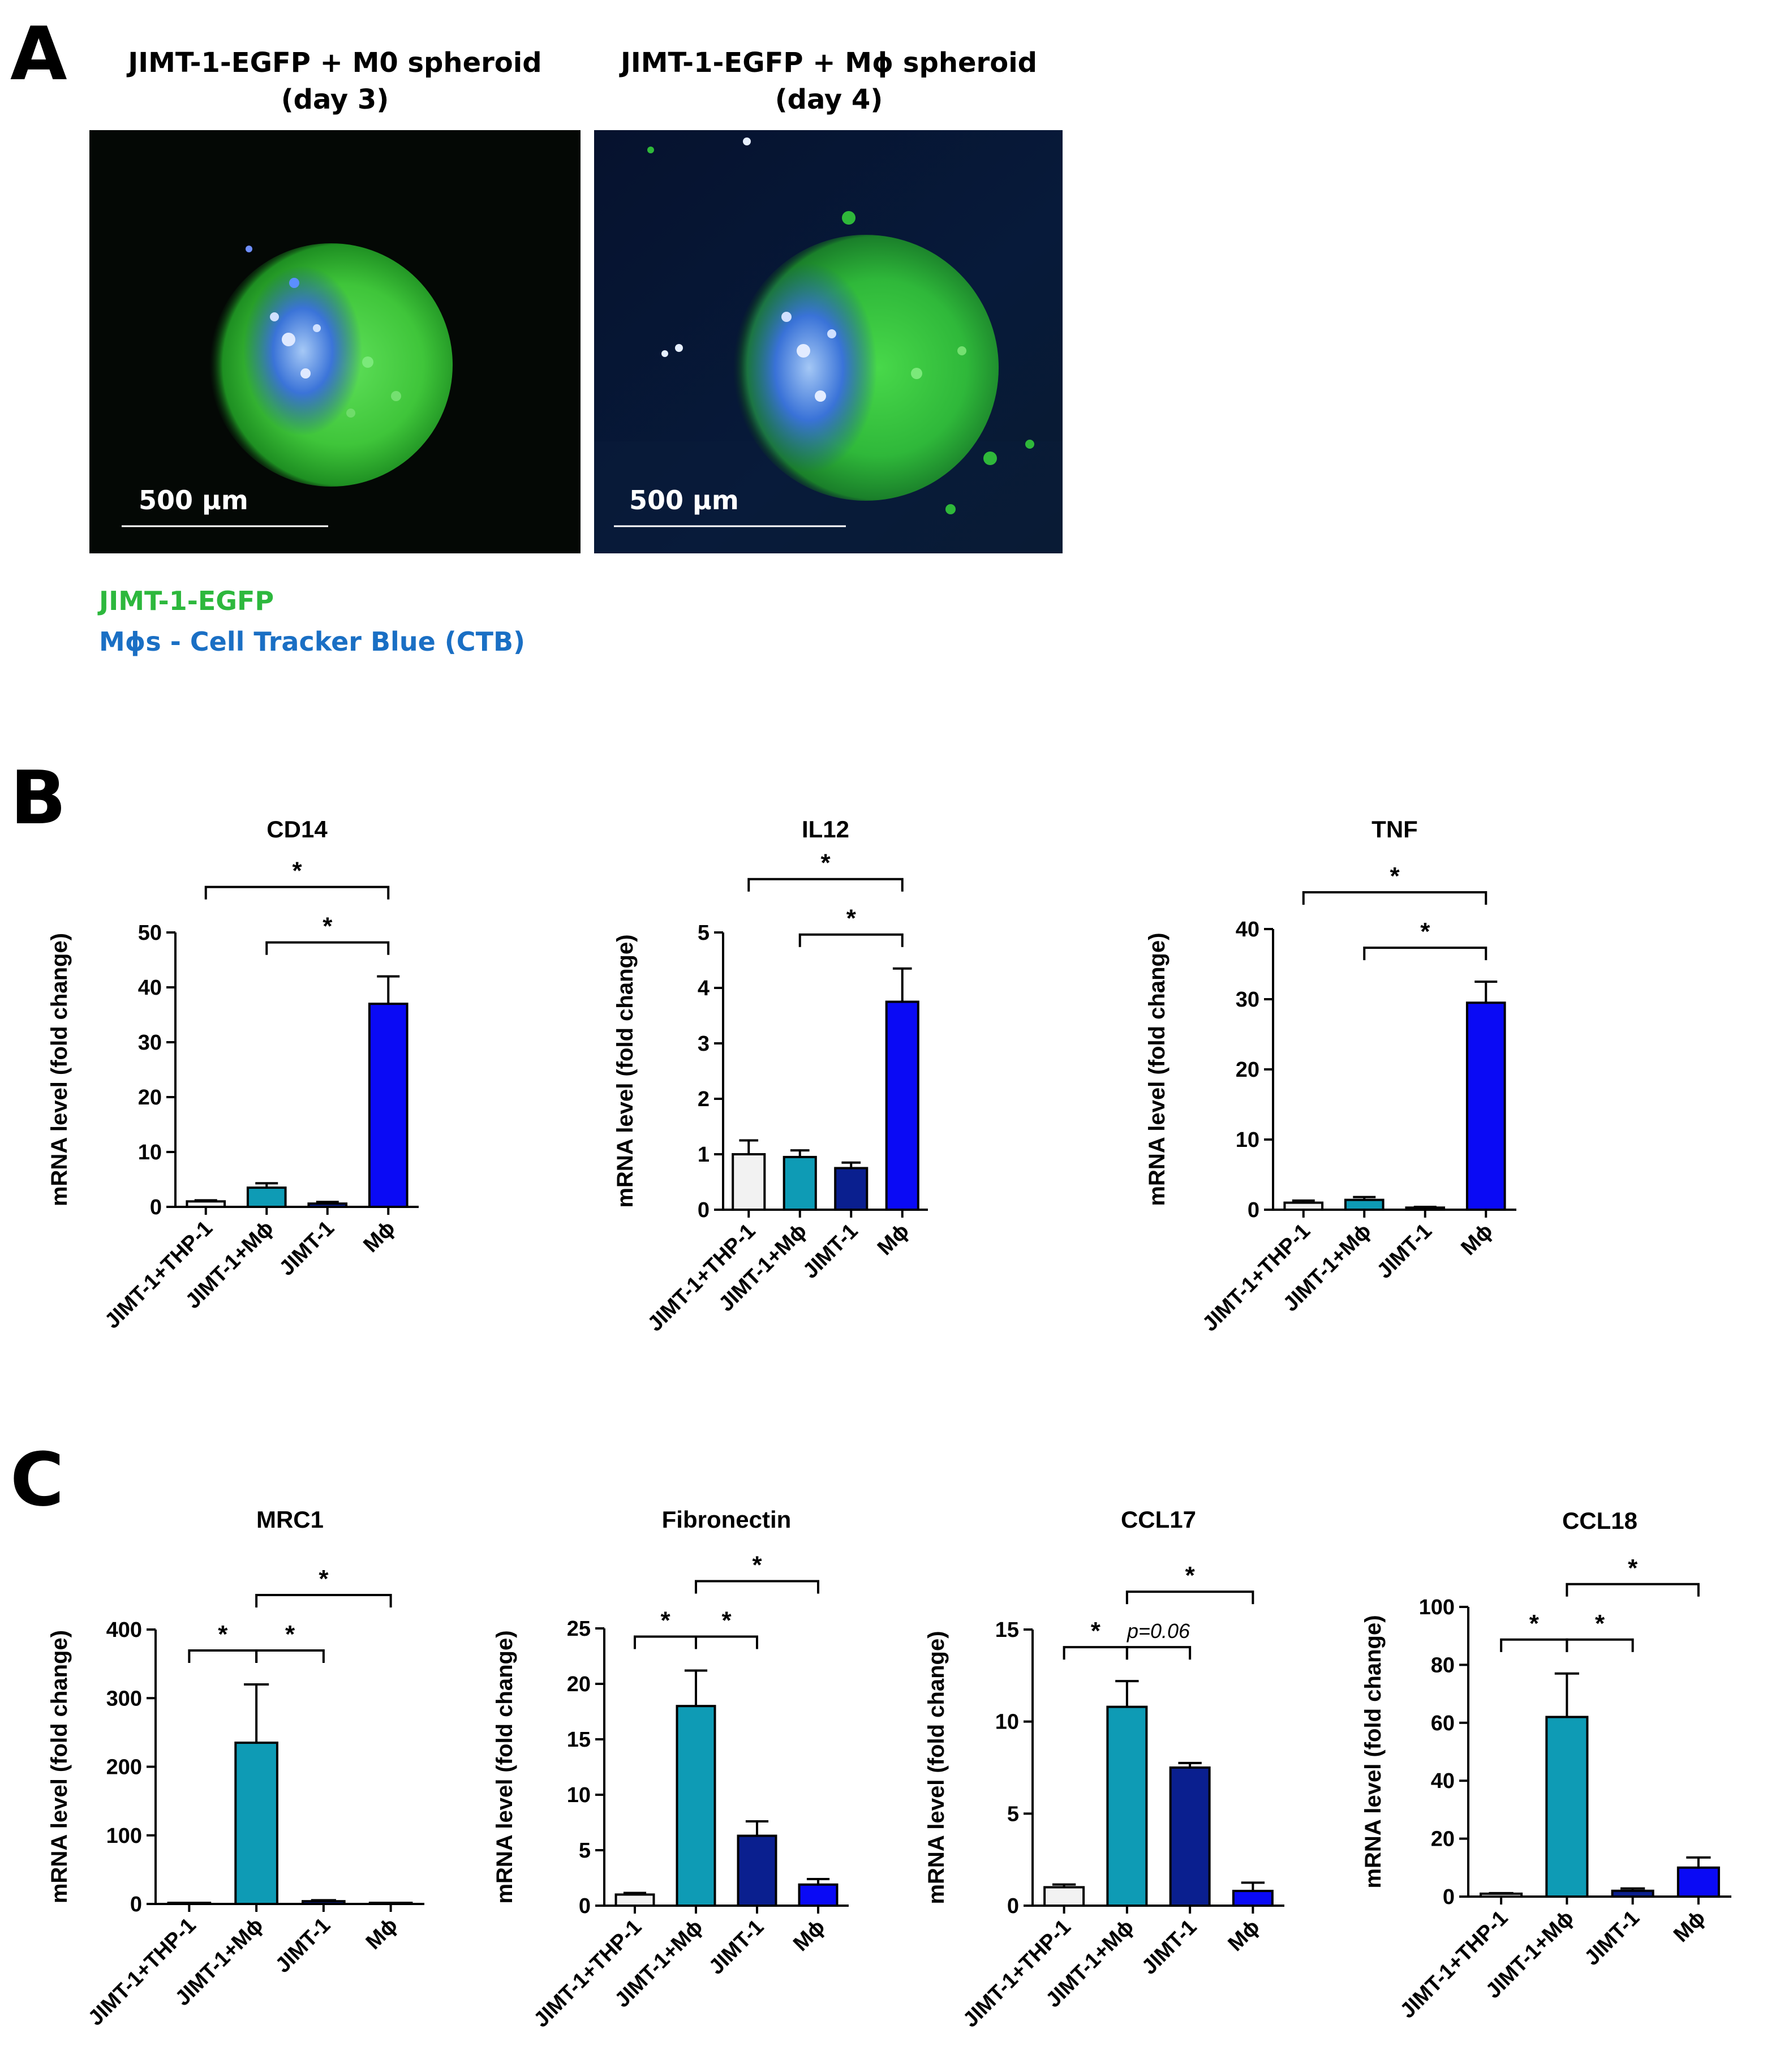 The image size is (1767, 2072). Describe the element at coordinates (59, 1069) in the screenshot. I see `chart-0-ylabel: mRNA level (fold change)` at that location.